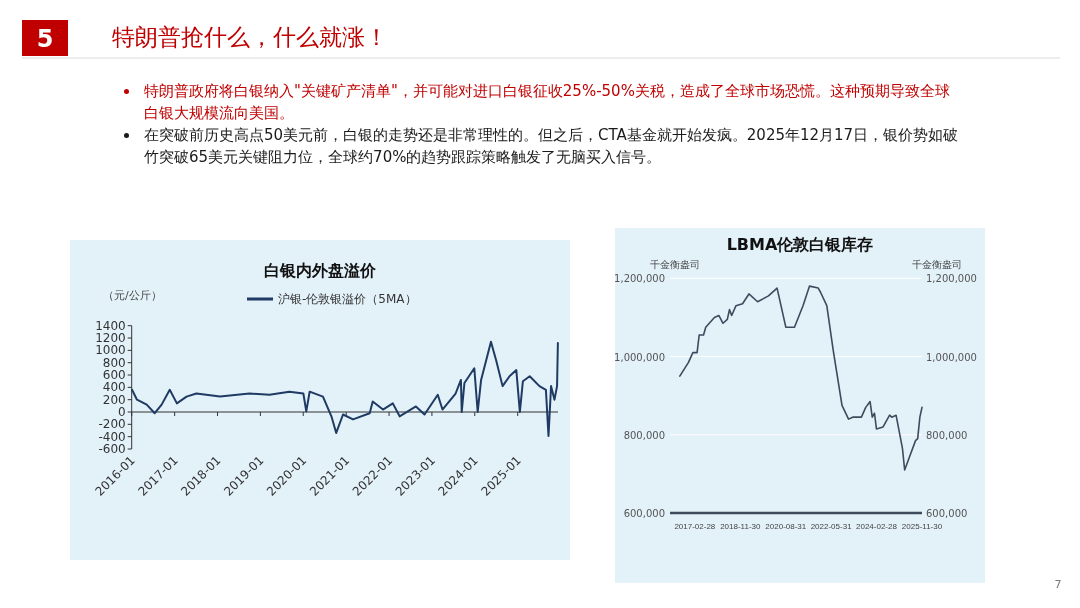  I want to click on text: 5, so click(45, 39).